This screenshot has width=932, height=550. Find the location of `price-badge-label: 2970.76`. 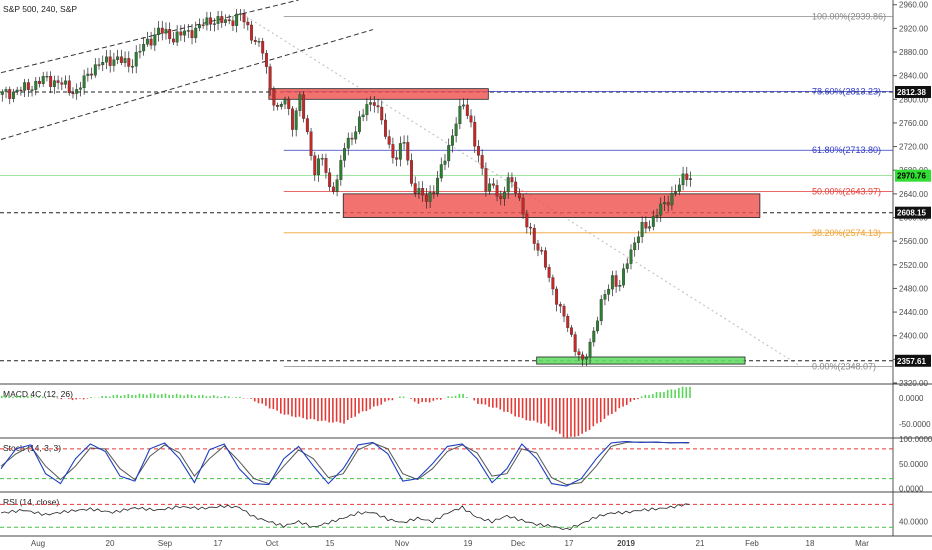

price-badge-label: 2970.76 is located at coordinates (911, 176).